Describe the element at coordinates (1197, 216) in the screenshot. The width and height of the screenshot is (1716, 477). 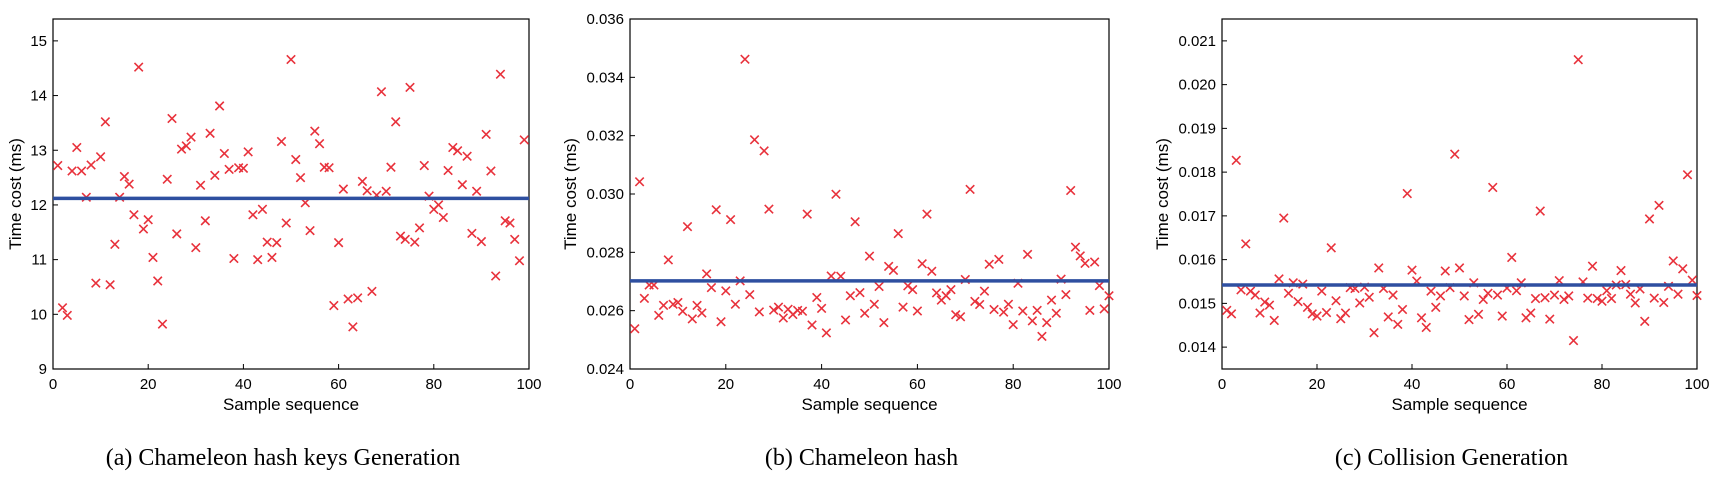
I see `y-tick-label-c: 0.017` at that location.